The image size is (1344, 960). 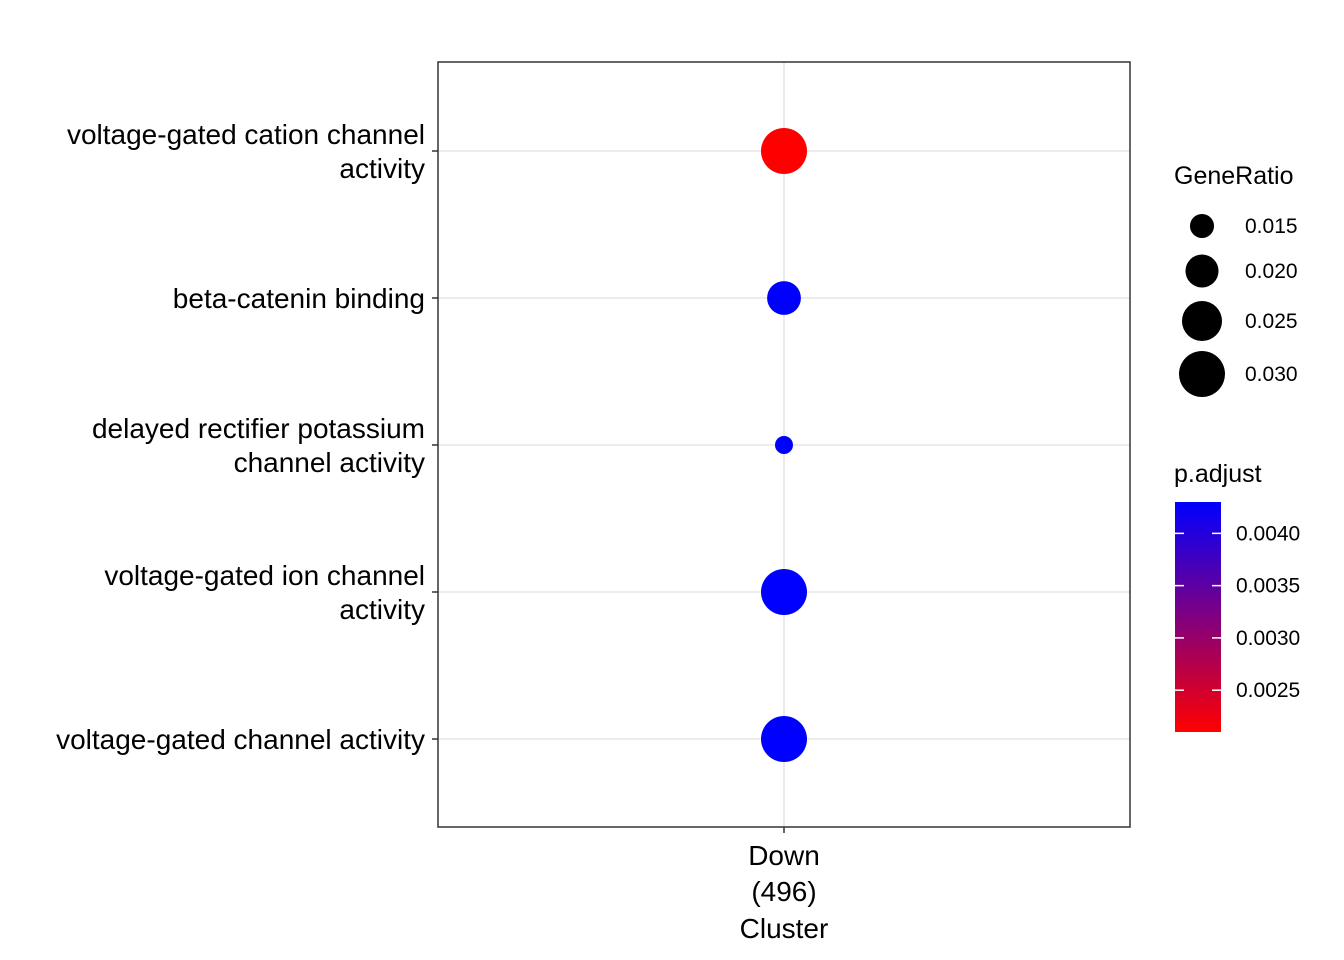 What do you see at coordinates (1218, 474) in the screenshot?
I see `p-adjust-legend-title: p.adjust` at bounding box center [1218, 474].